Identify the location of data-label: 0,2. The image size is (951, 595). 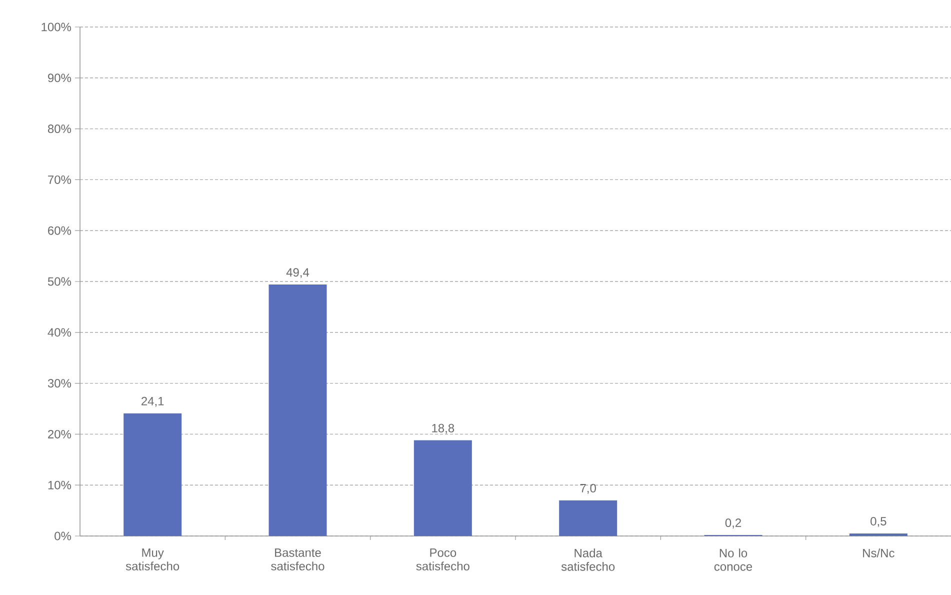
(733, 523).